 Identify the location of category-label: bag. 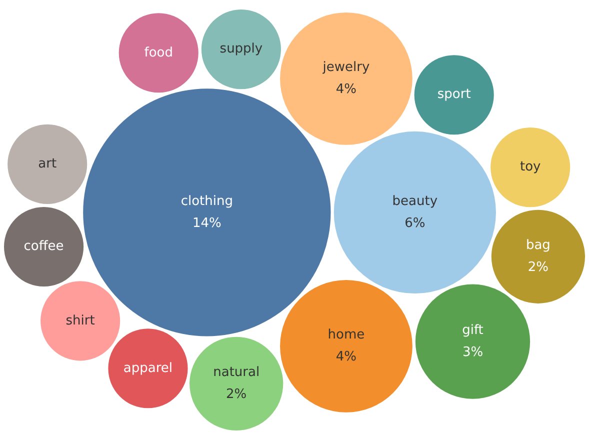
(538, 246).